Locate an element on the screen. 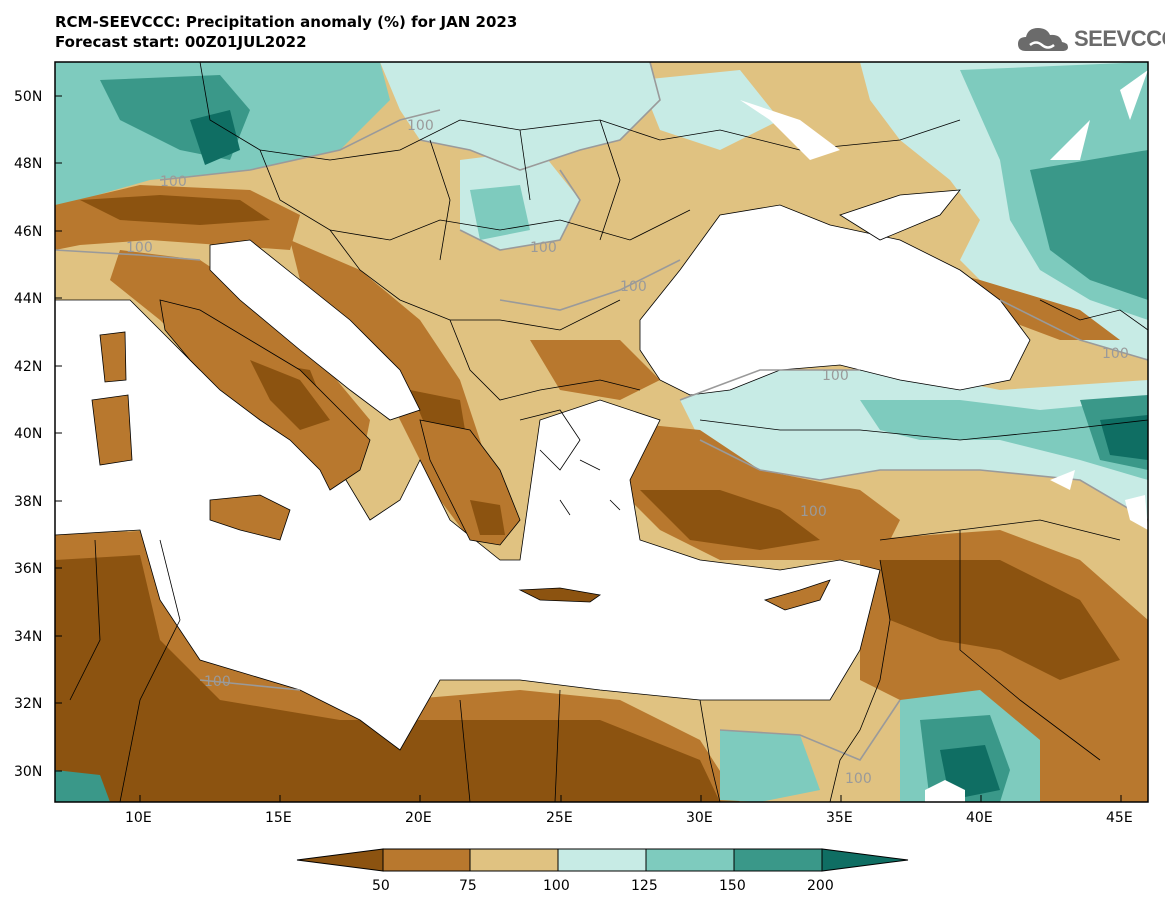 Image resolution: width=1165 pixels, height=907 pixels. colorbar-label: 50 is located at coordinates (381, 886).